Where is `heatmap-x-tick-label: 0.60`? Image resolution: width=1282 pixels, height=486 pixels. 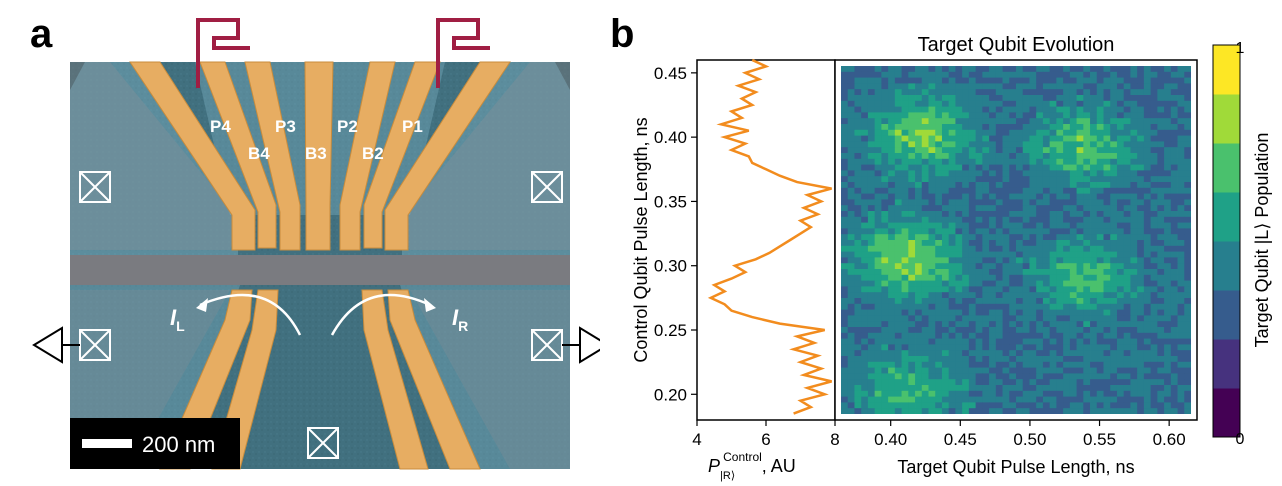 heatmap-x-tick-label: 0.60 is located at coordinates (1169, 439).